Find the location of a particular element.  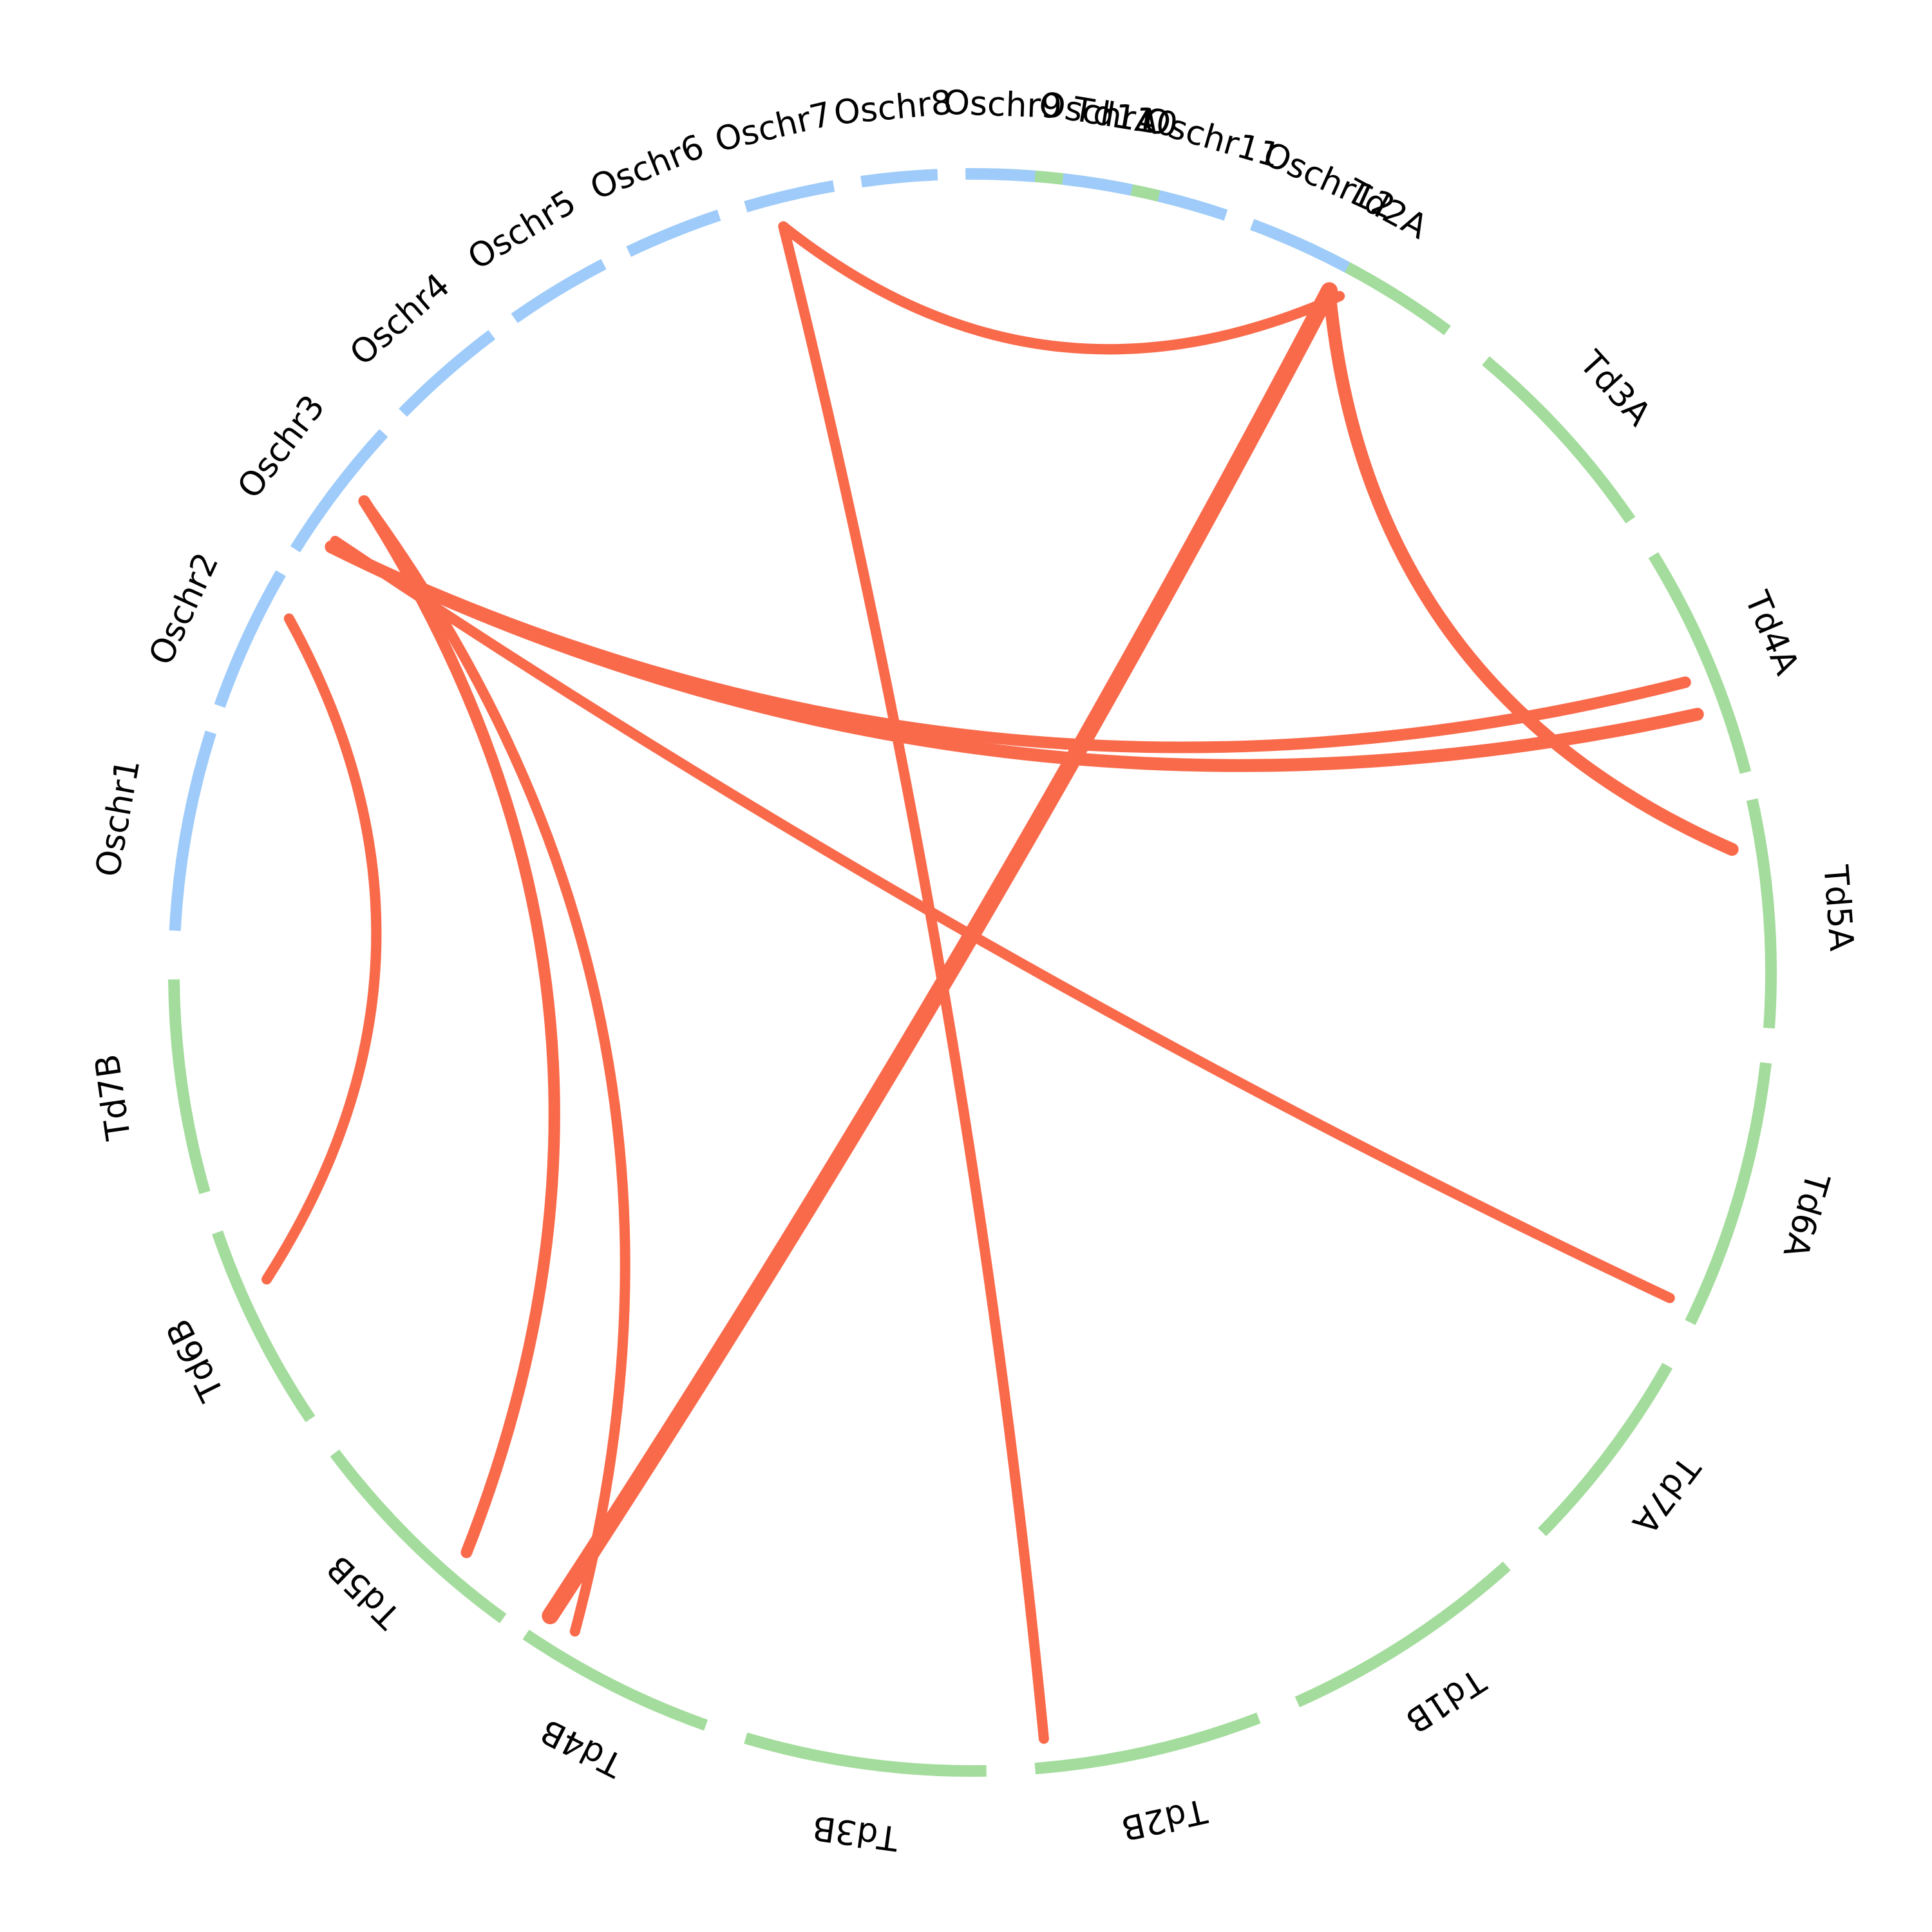

synteny-link-oschr3-td5b is located at coordinates (459, 1027).